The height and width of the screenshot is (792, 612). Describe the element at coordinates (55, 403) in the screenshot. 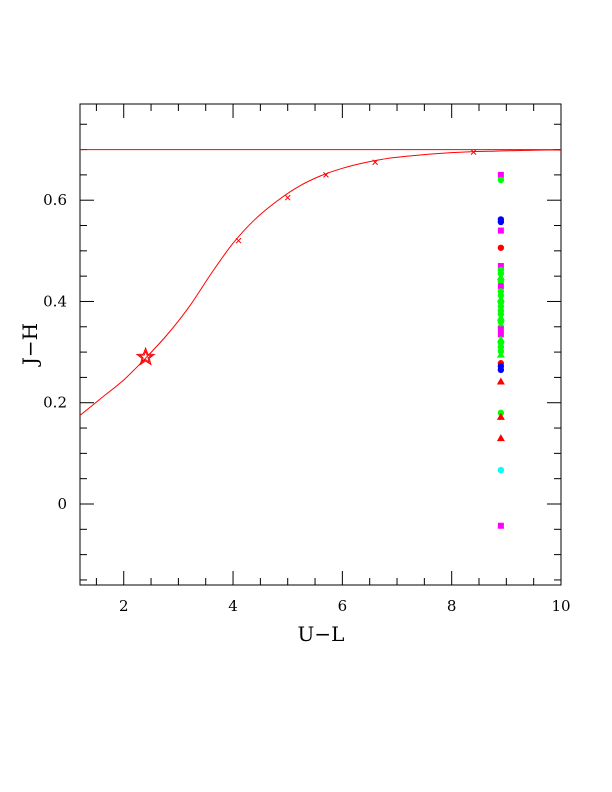

I see `y-tick-label: 0.2` at that location.